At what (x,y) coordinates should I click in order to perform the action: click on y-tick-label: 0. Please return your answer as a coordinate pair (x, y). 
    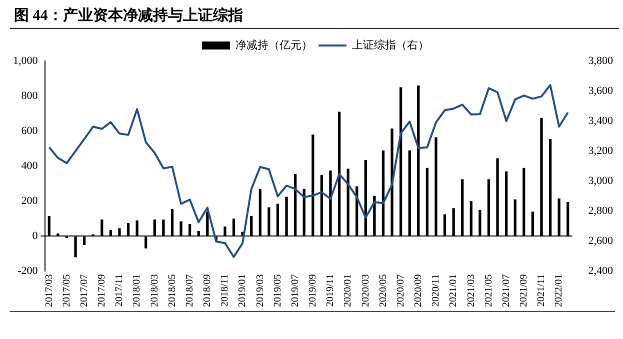
    Looking at the image, I should click on (35, 236).